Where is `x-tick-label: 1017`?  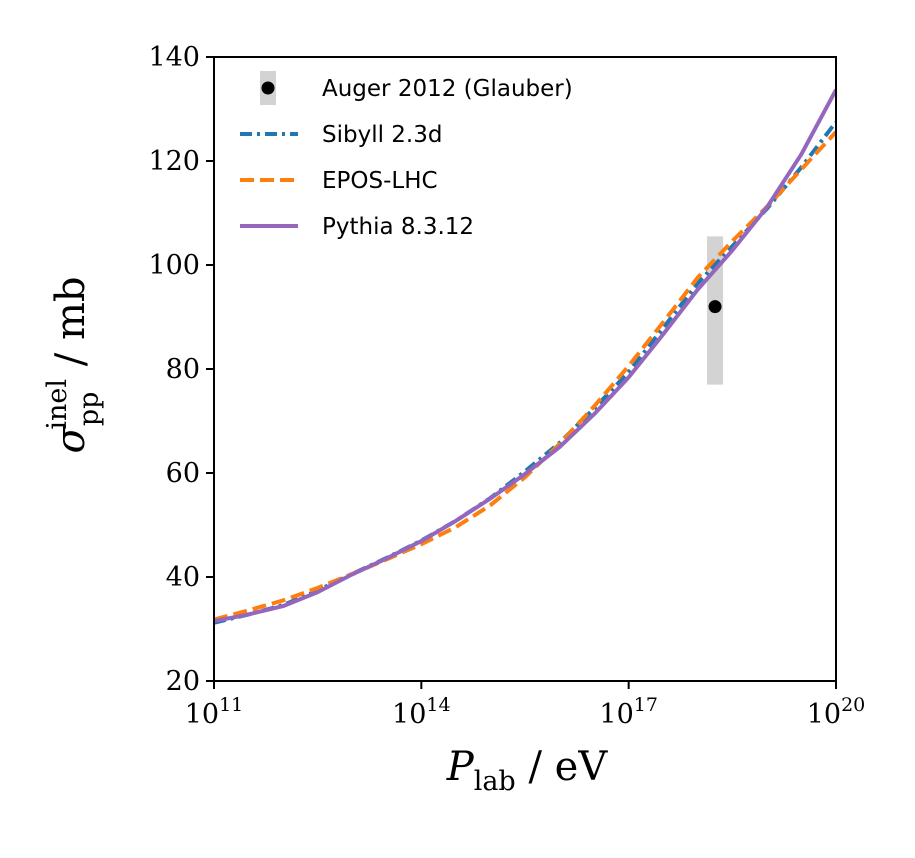
x-tick-label: 1017 is located at coordinates (628, 712).